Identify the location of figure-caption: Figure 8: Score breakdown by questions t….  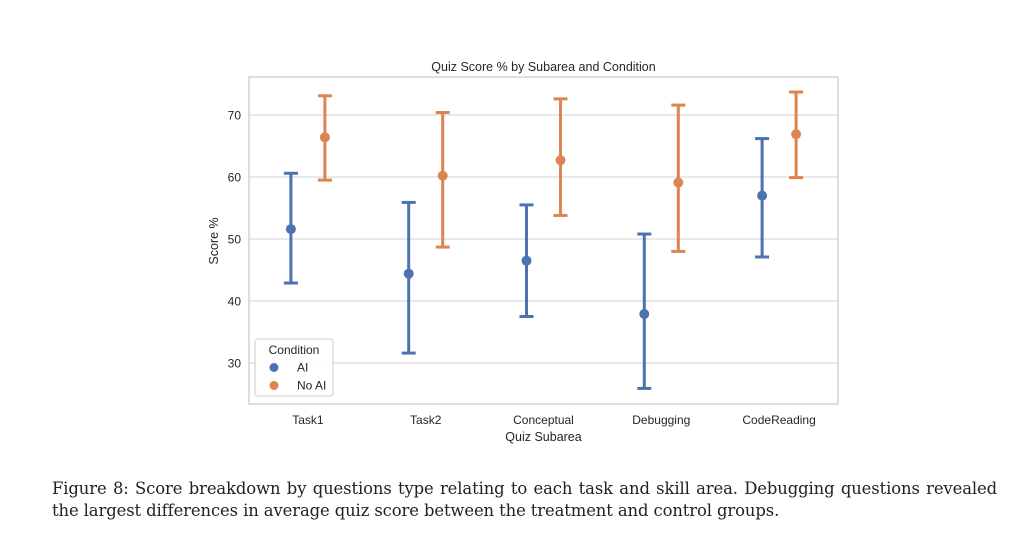
(524, 499).